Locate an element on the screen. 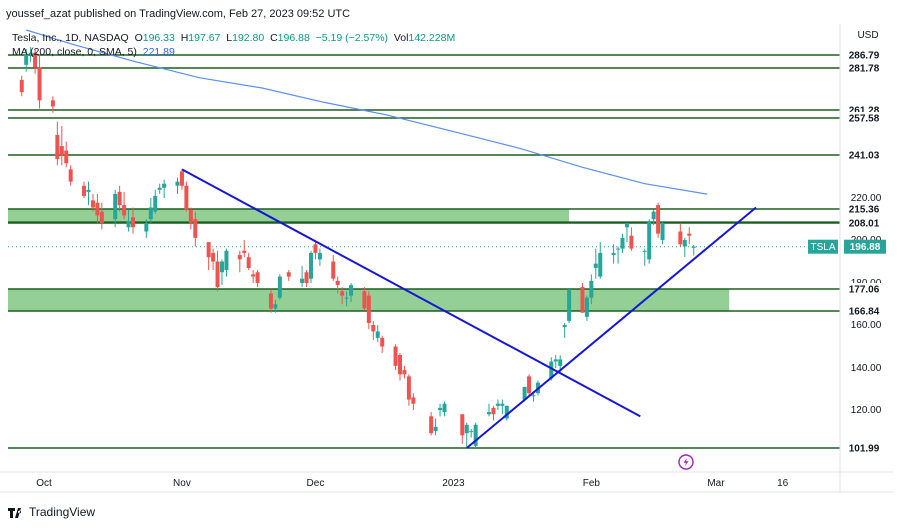 The image size is (900, 528). level-label-7: 215.36 is located at coordinates (864, 210).